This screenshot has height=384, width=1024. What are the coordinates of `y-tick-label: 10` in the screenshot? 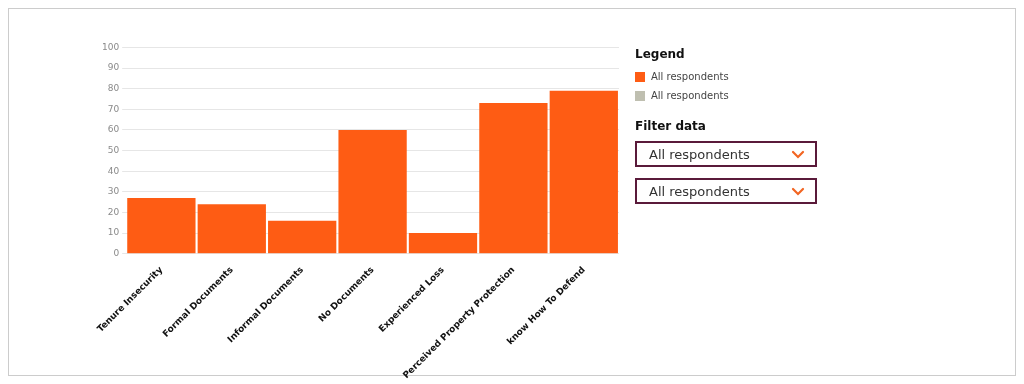 It's located at (113, 232).